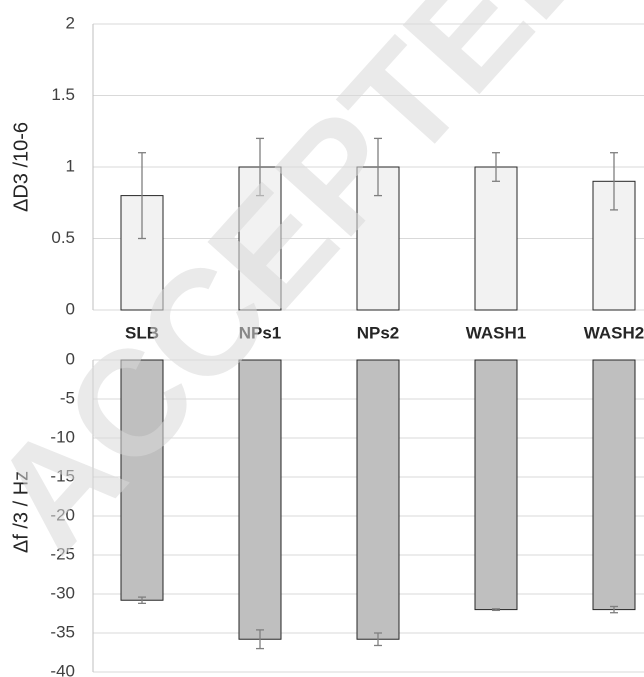 The width and height of the screenshot is (644, 677). What do you see at coordinates (378, 332) in the screenshot?
I see `x-tick-label: NPs2` at bounding box center [378, 332].